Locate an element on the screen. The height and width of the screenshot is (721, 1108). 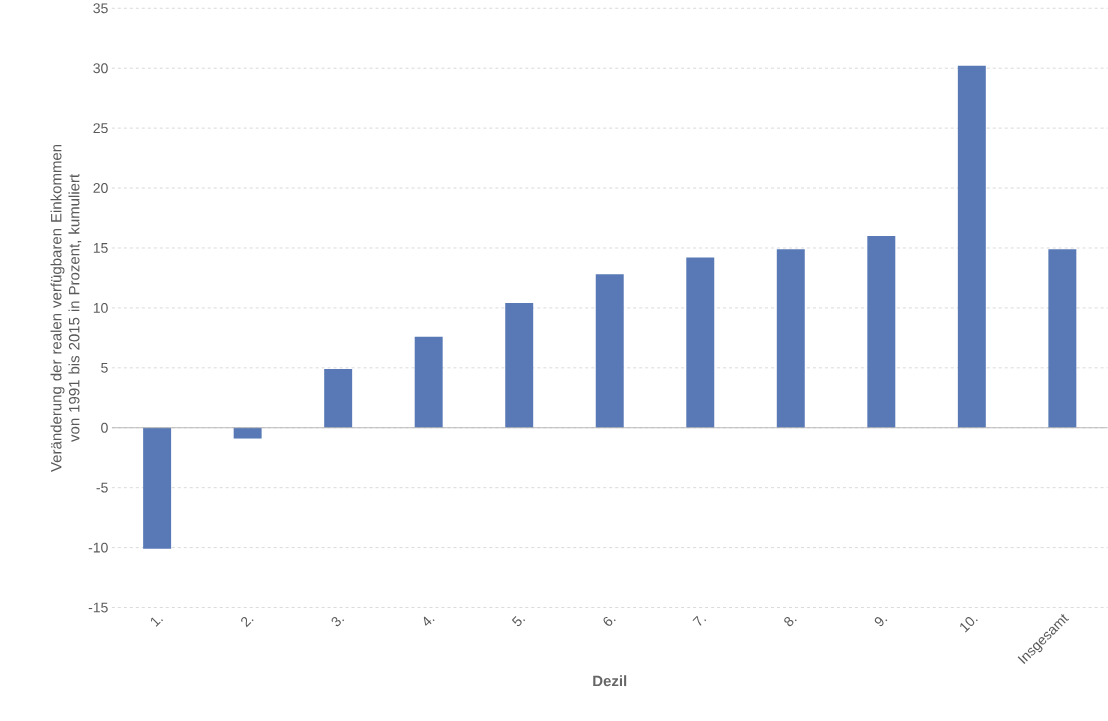
y-tick-label: 20 is located at coordinates (100, 187).